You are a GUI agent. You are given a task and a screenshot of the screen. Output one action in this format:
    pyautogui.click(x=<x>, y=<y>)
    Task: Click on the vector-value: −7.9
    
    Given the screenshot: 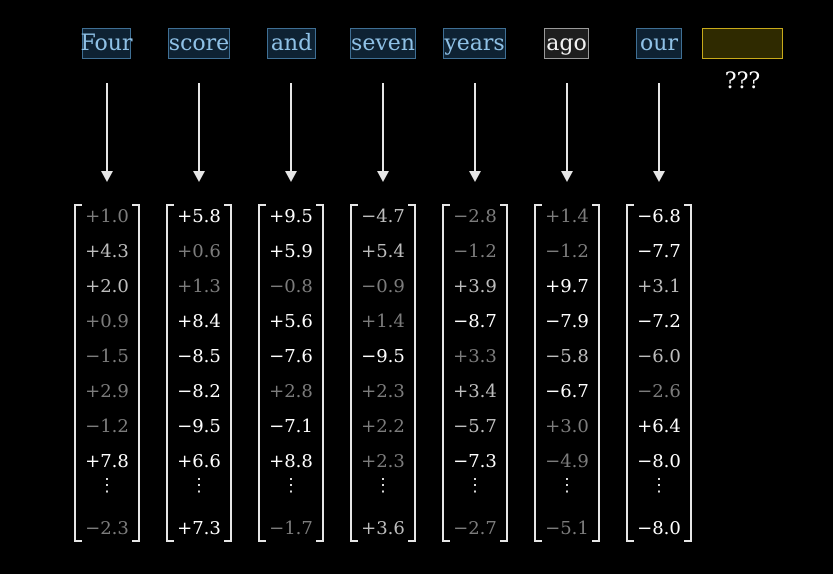 What is the action you would take?
    pyautogui.click(x=567, y=321)
    